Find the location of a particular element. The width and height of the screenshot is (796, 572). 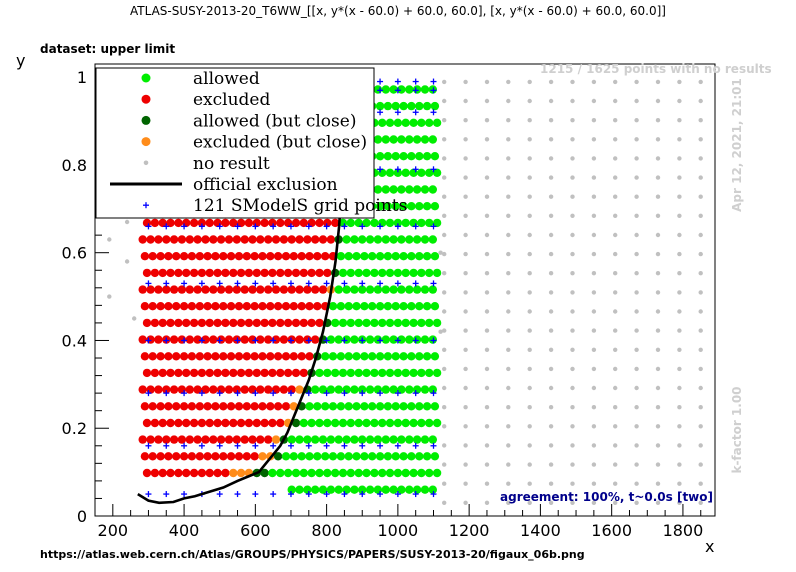

excluded-close-point is located at coordinates (241, 473).